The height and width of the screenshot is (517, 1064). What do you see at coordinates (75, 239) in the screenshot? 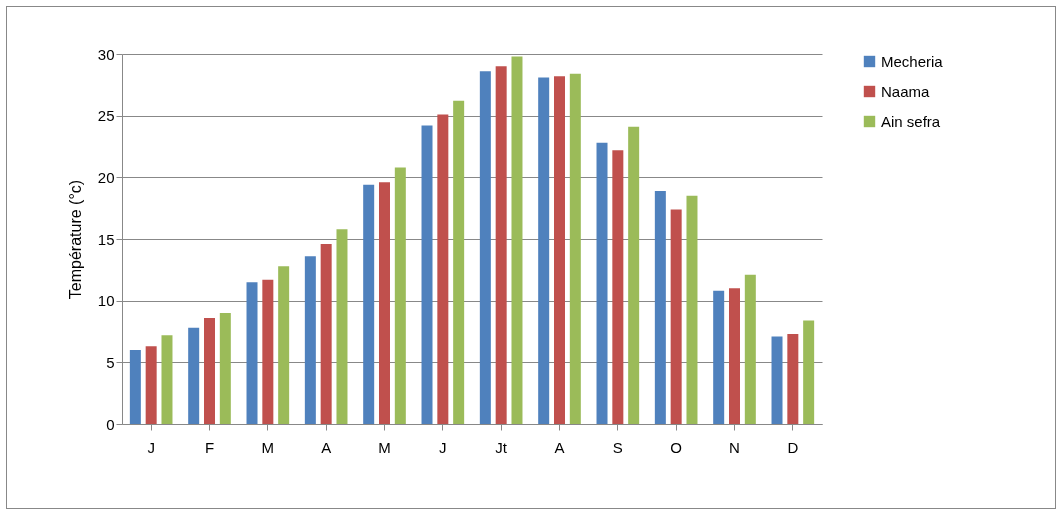
I see `y-axis-title: Température (°c)` at bounding box center [75, 239].